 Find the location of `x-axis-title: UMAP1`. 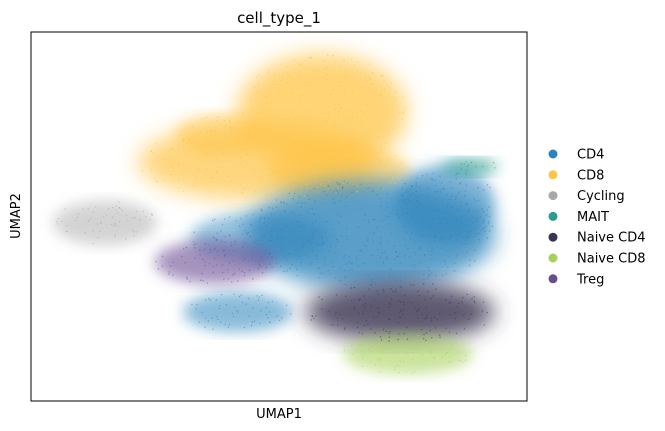

x-axis-title: UMAP1 is located at coordinates (279, 414).